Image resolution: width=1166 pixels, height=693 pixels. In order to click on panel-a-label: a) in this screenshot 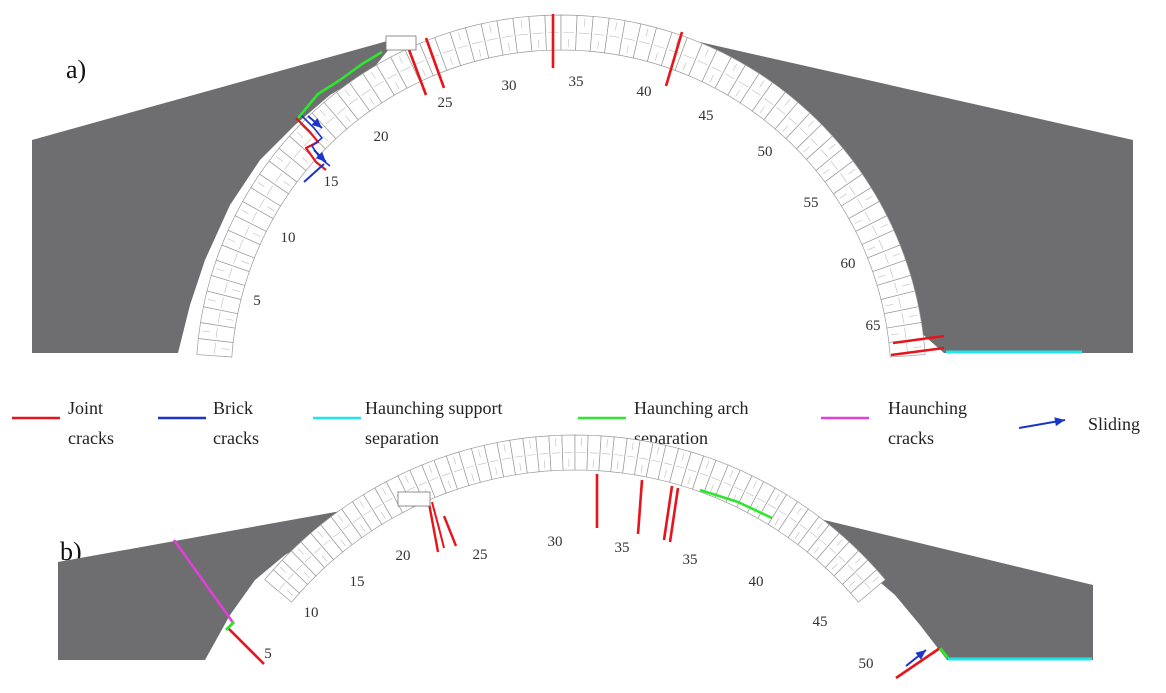, I will do `click(76, 69)`.